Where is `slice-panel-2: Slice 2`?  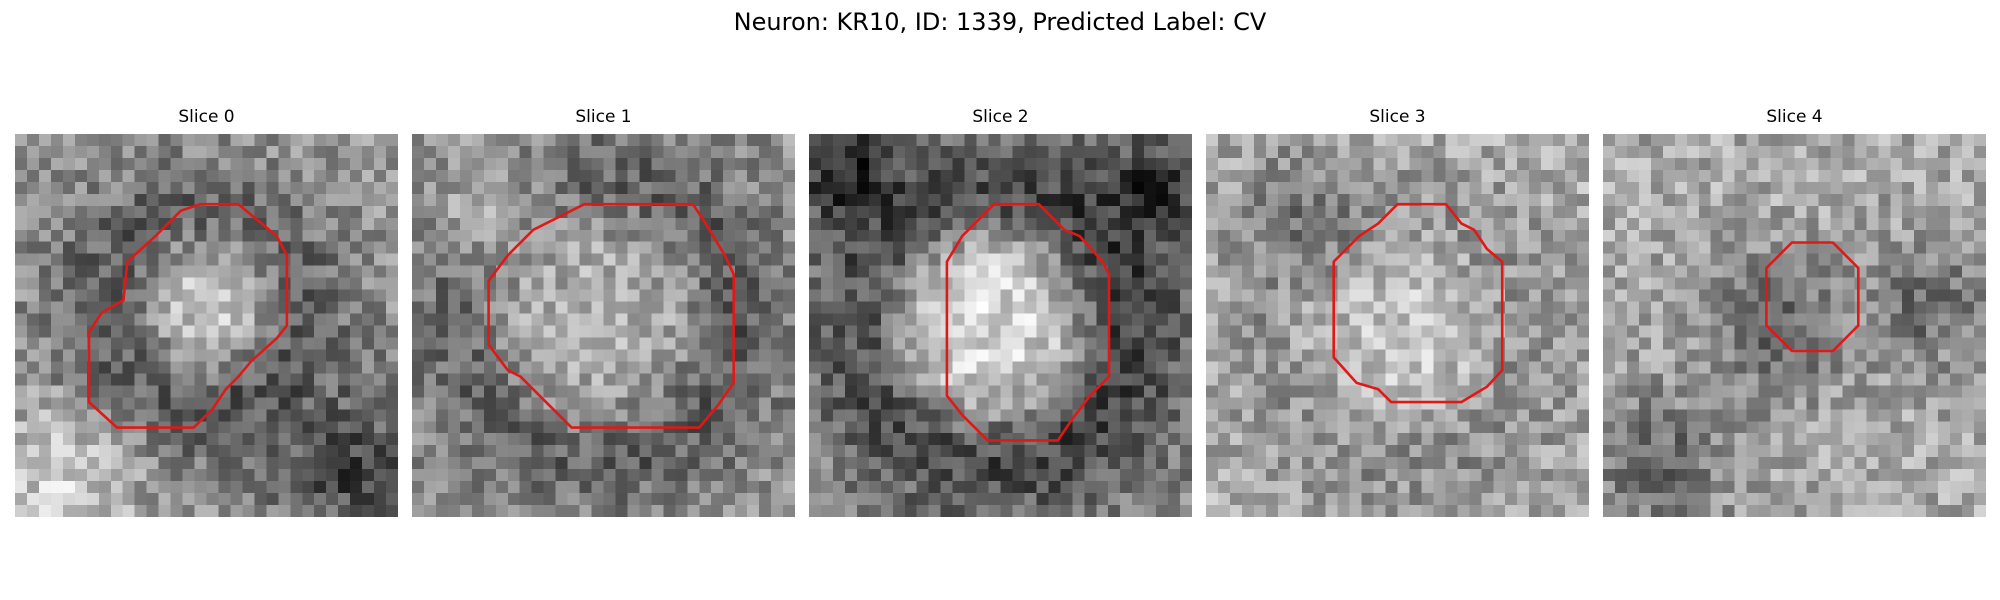 slice-panel-2: Slice 2 is located at coordinates (1000, 316).